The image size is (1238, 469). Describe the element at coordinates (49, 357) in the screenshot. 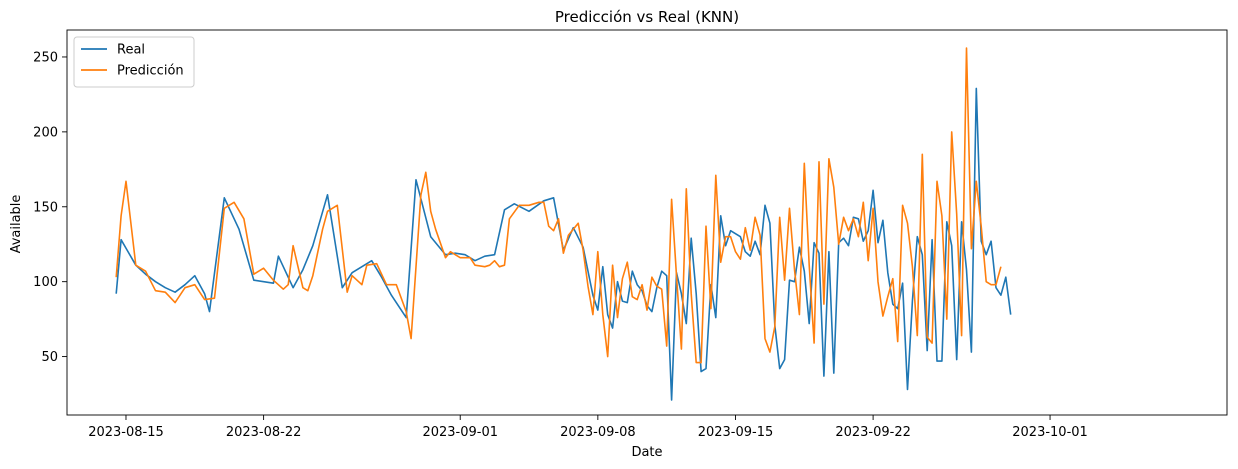

I see `y-tick-label: 50` at that location.